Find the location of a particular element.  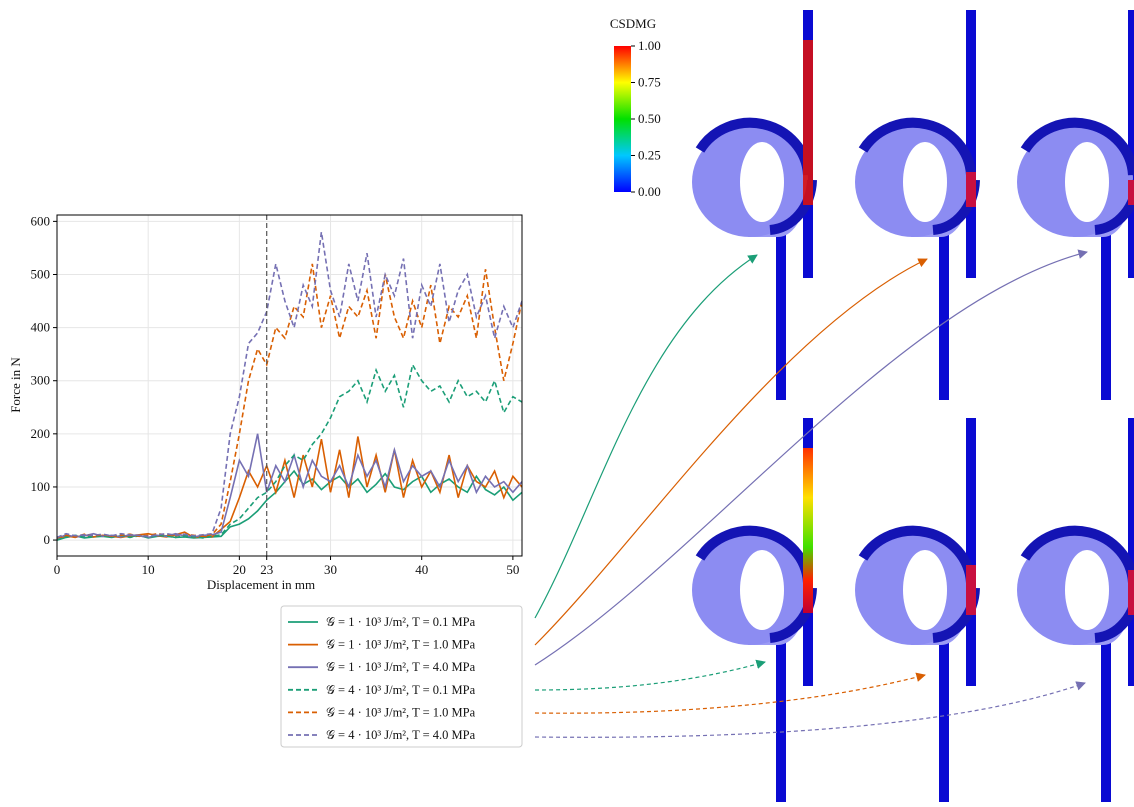

colorbar-title: CSDMG is located at coordinates (633, 23).